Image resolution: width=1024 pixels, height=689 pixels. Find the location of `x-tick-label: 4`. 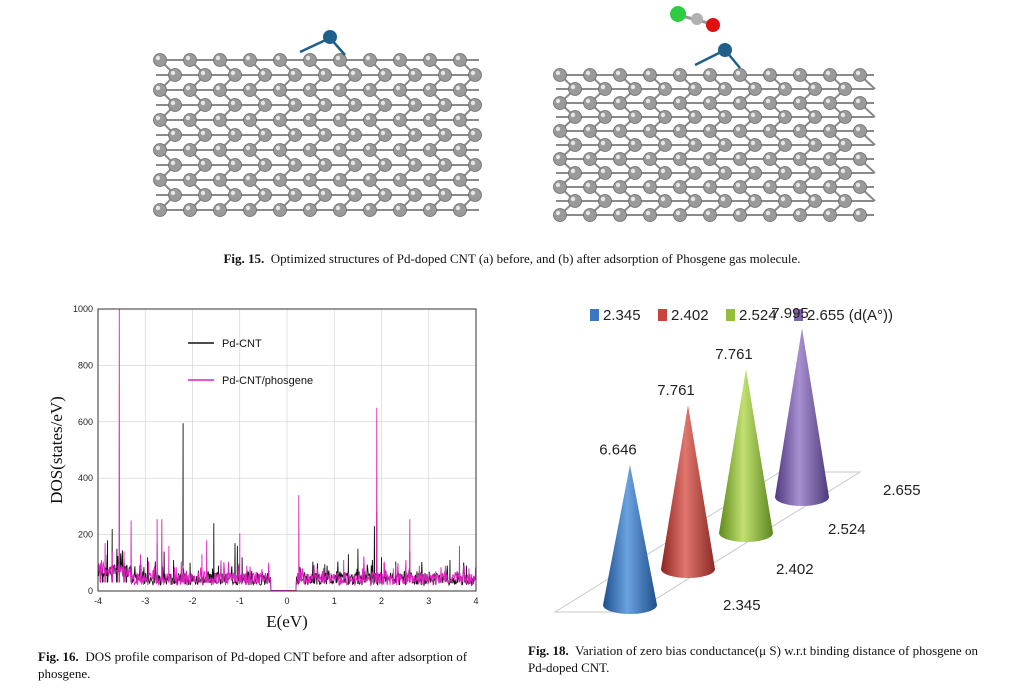

x-tick-label: 4 is located at coordinates (475, 601).